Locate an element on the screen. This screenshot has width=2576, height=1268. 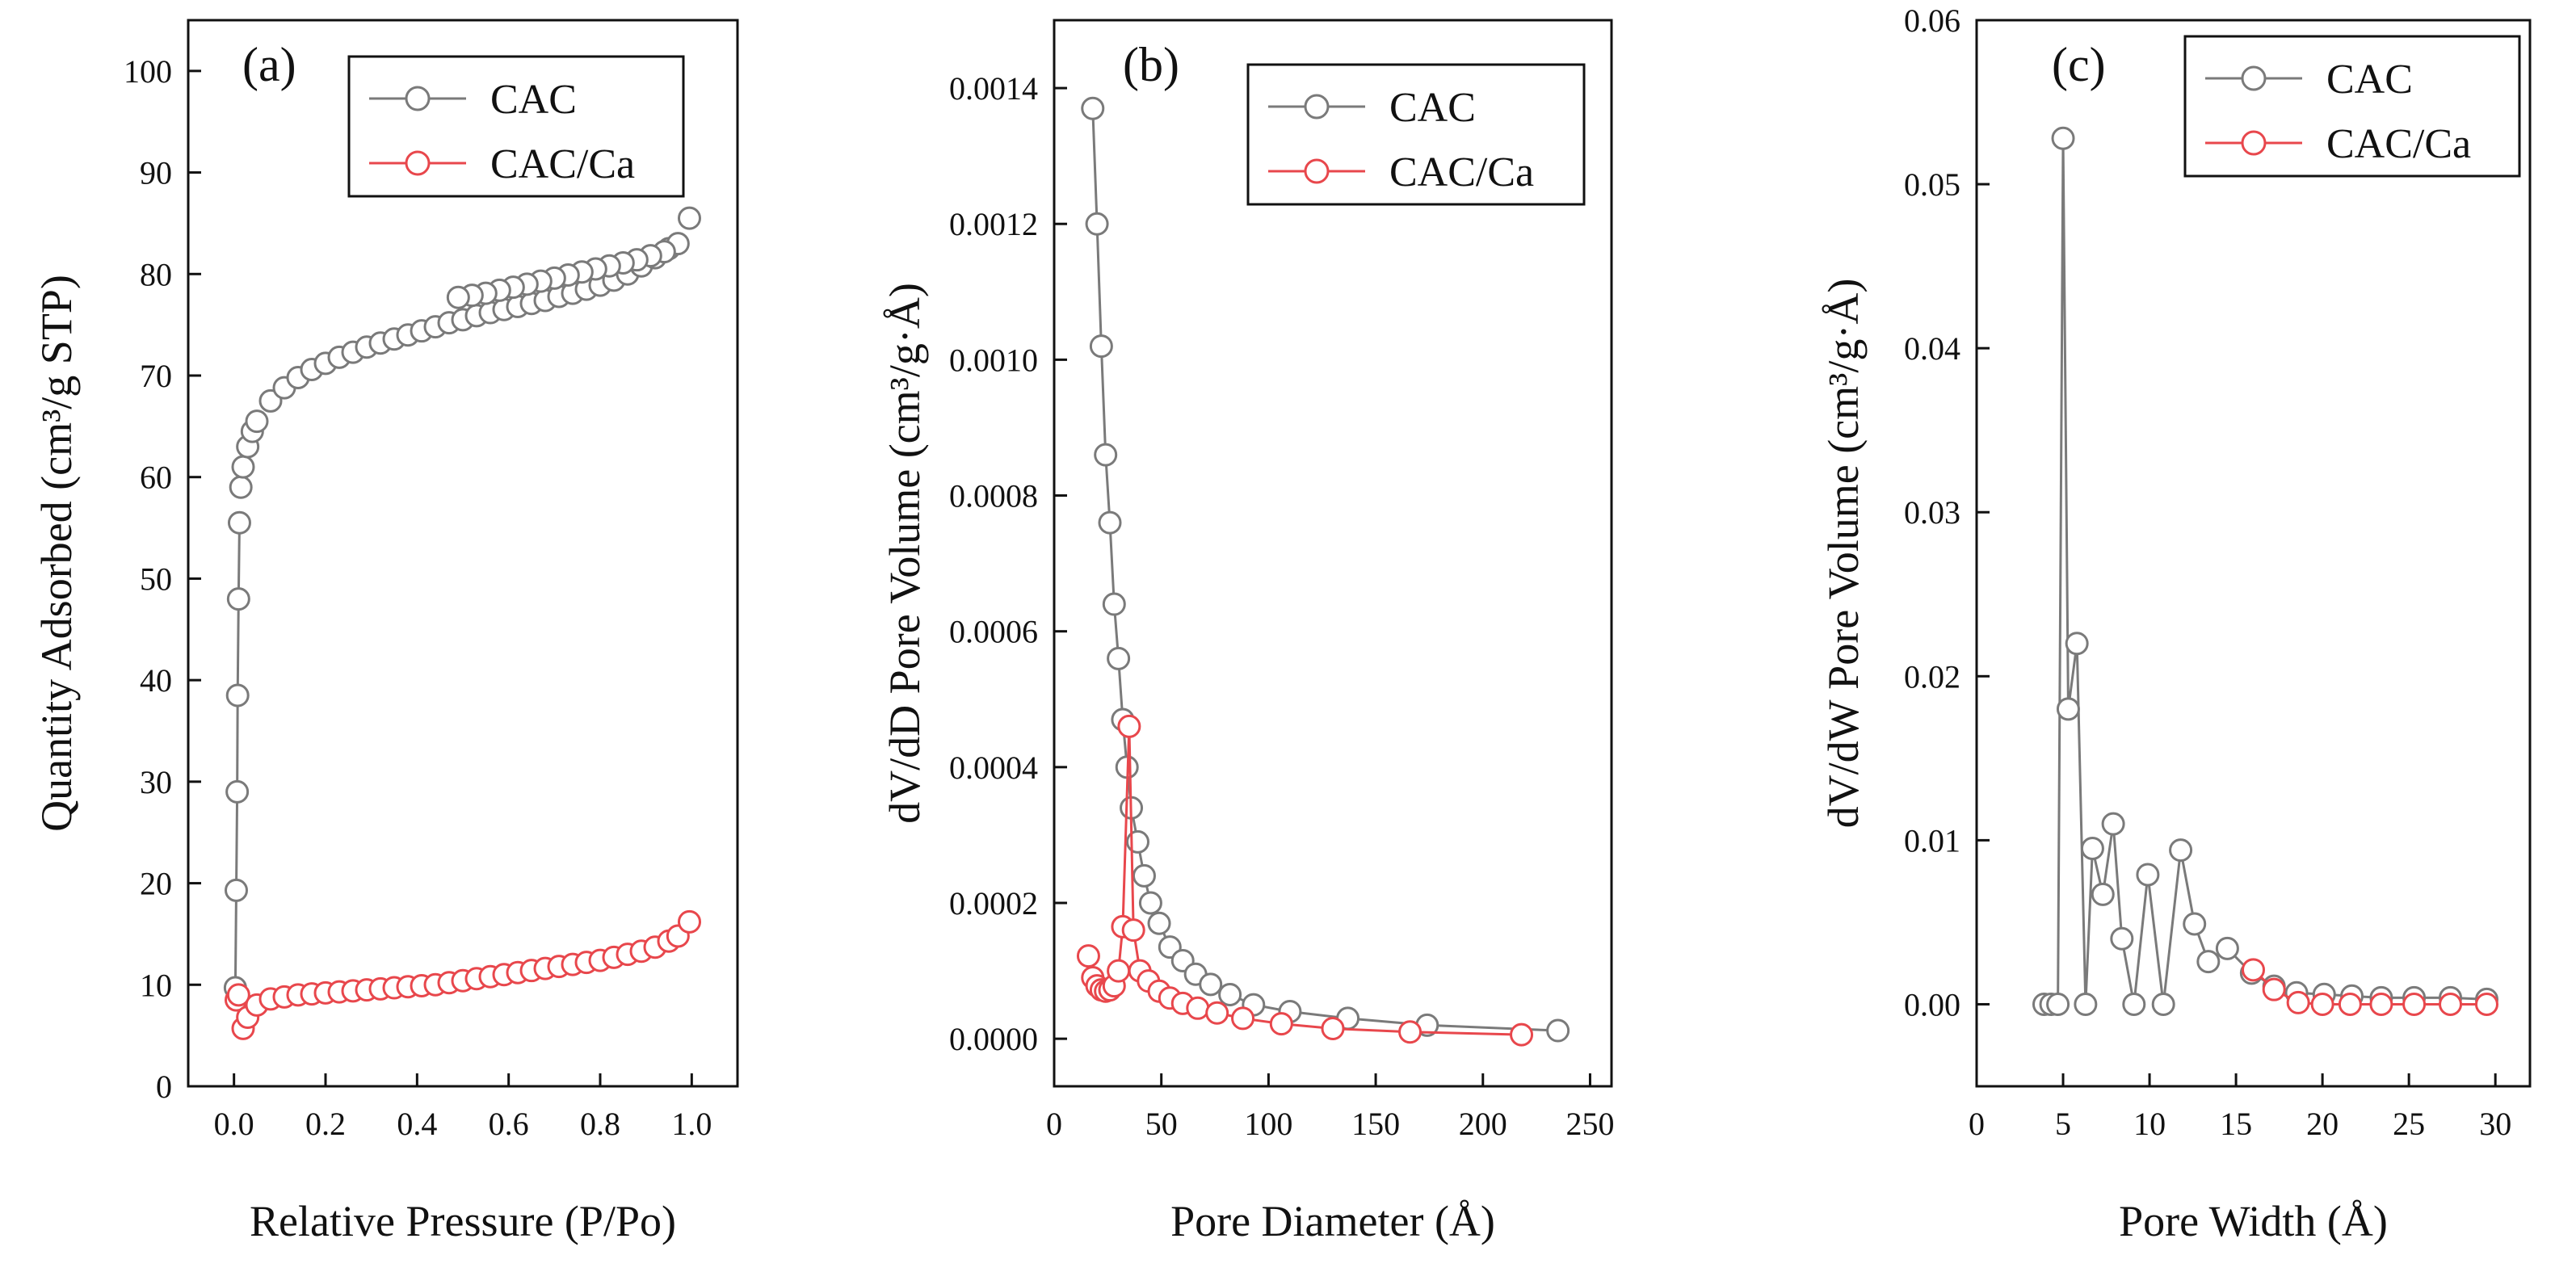
y-tick-label: 0 is located at coordinates (164, 1087).